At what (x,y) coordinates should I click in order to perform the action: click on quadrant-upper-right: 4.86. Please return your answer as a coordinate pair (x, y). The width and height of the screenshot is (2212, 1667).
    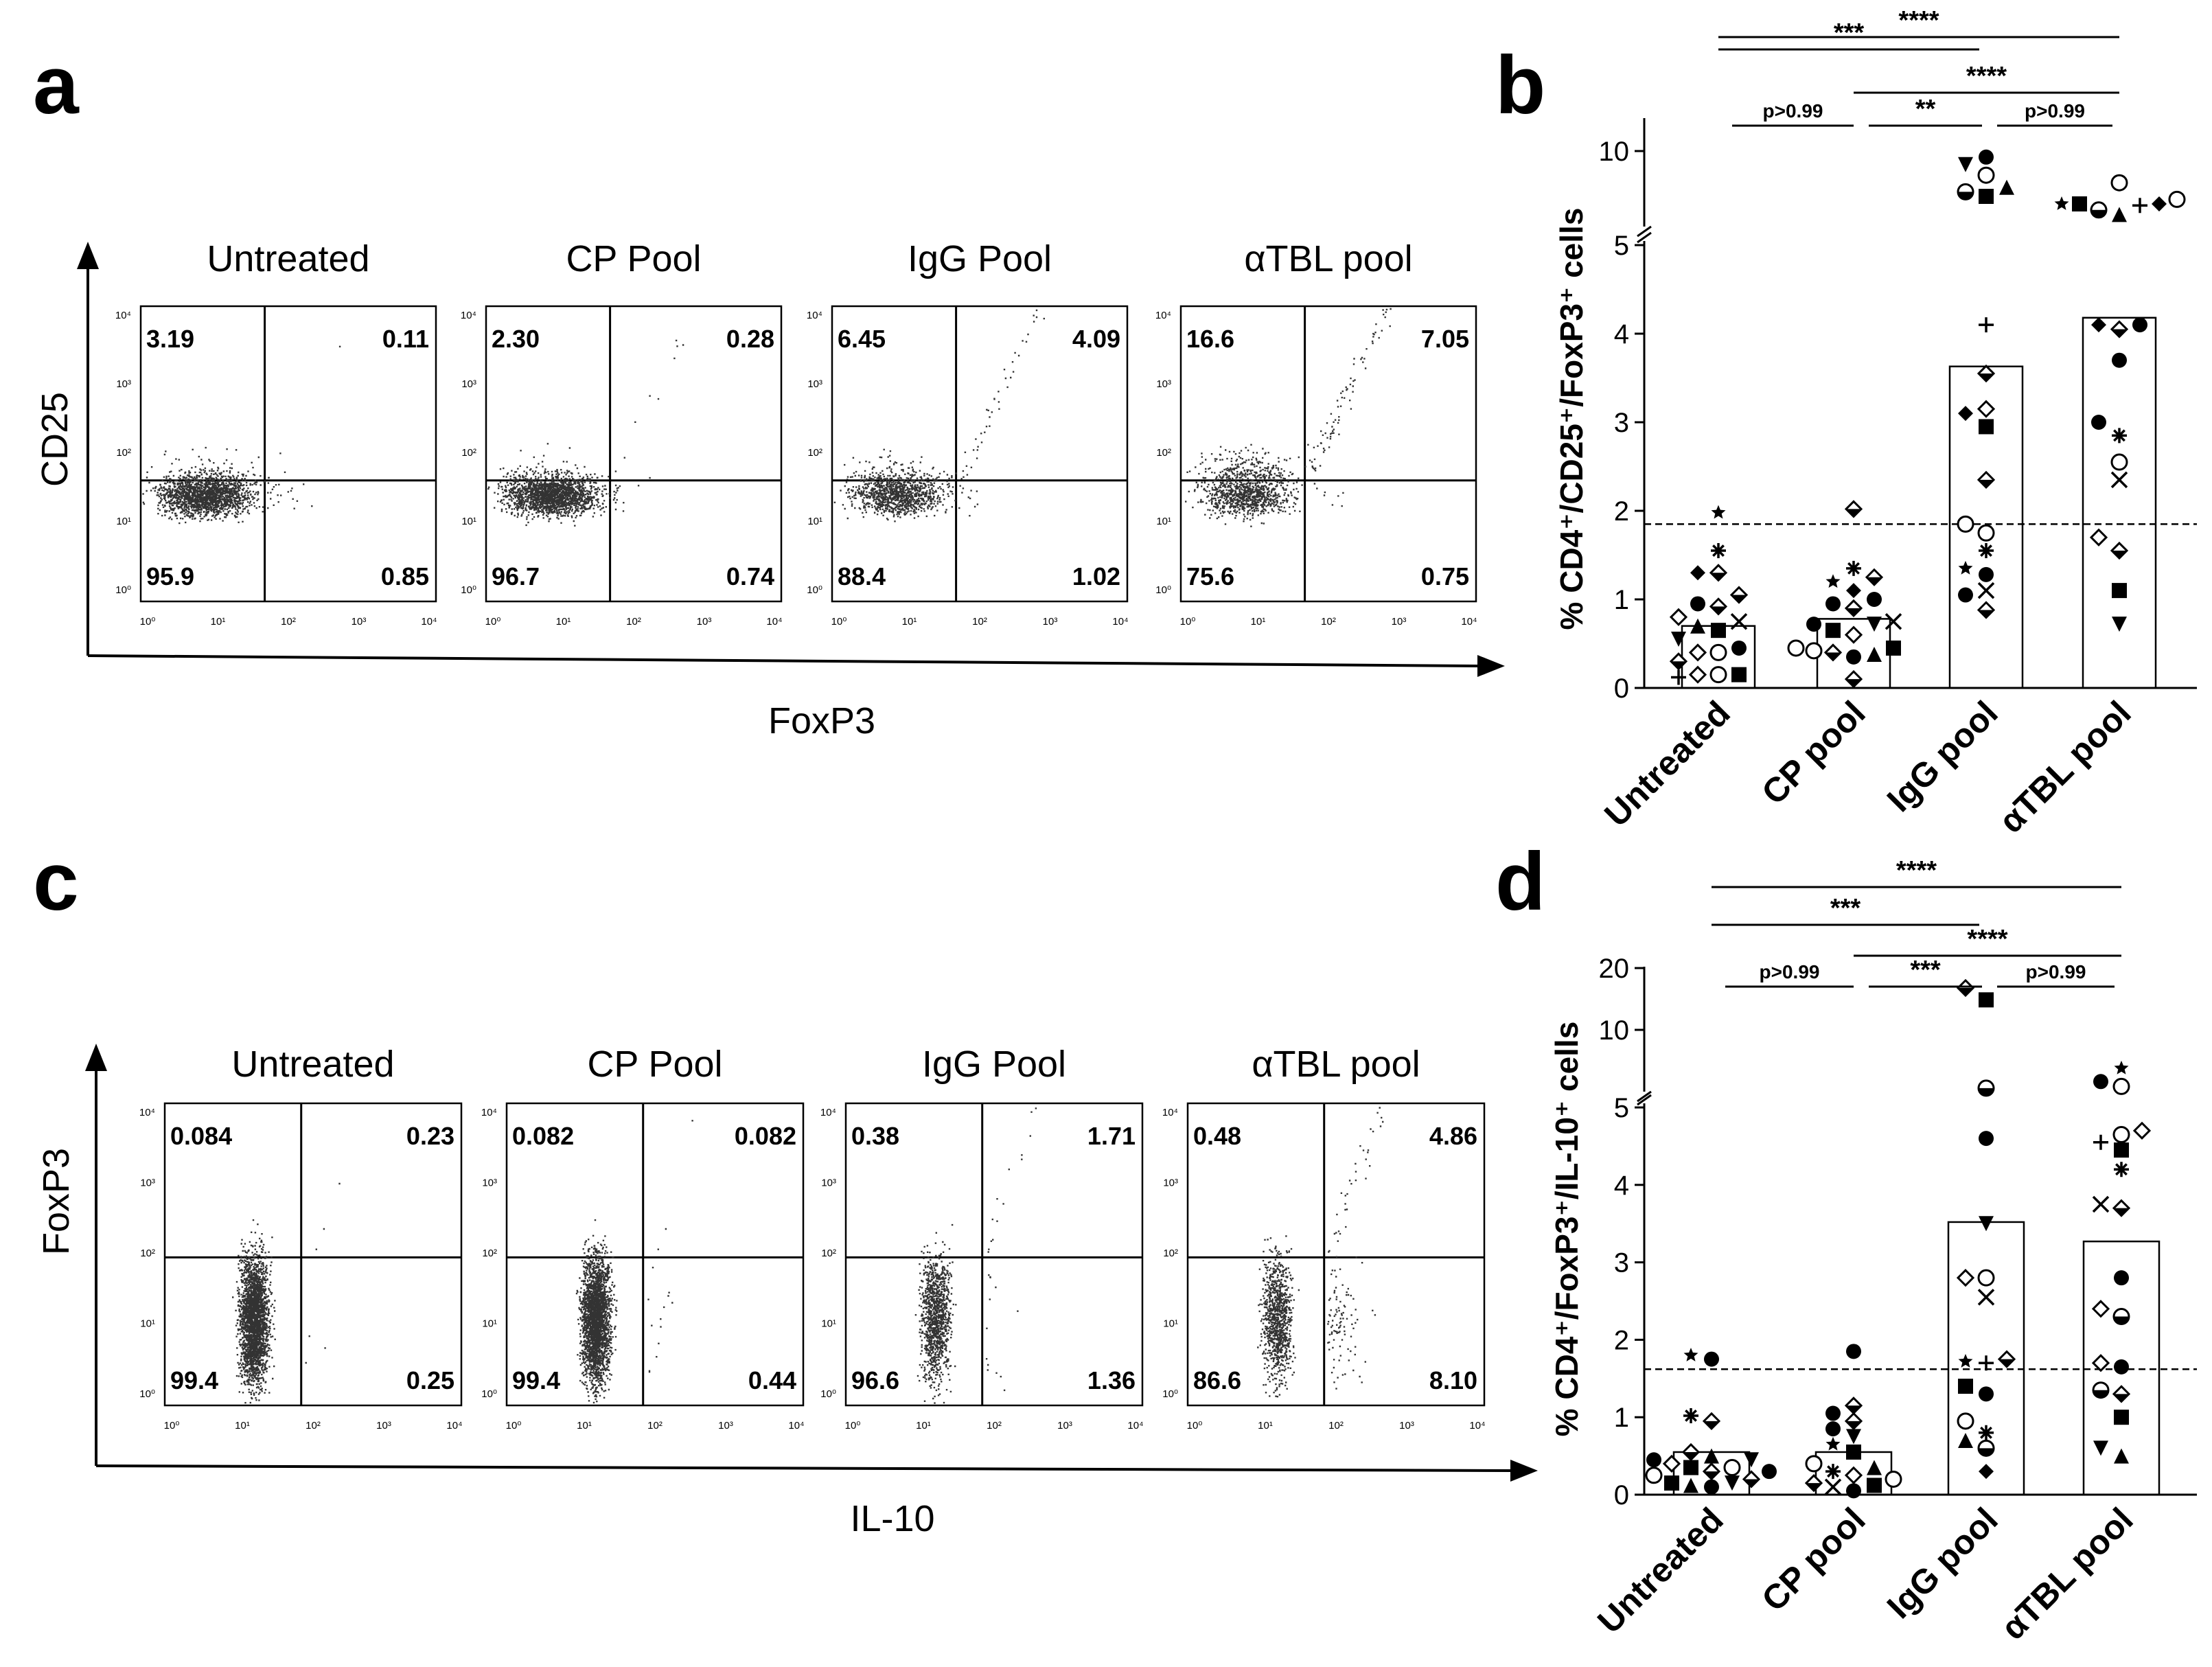
    Looking at the image, I should click on (1453, 1136).